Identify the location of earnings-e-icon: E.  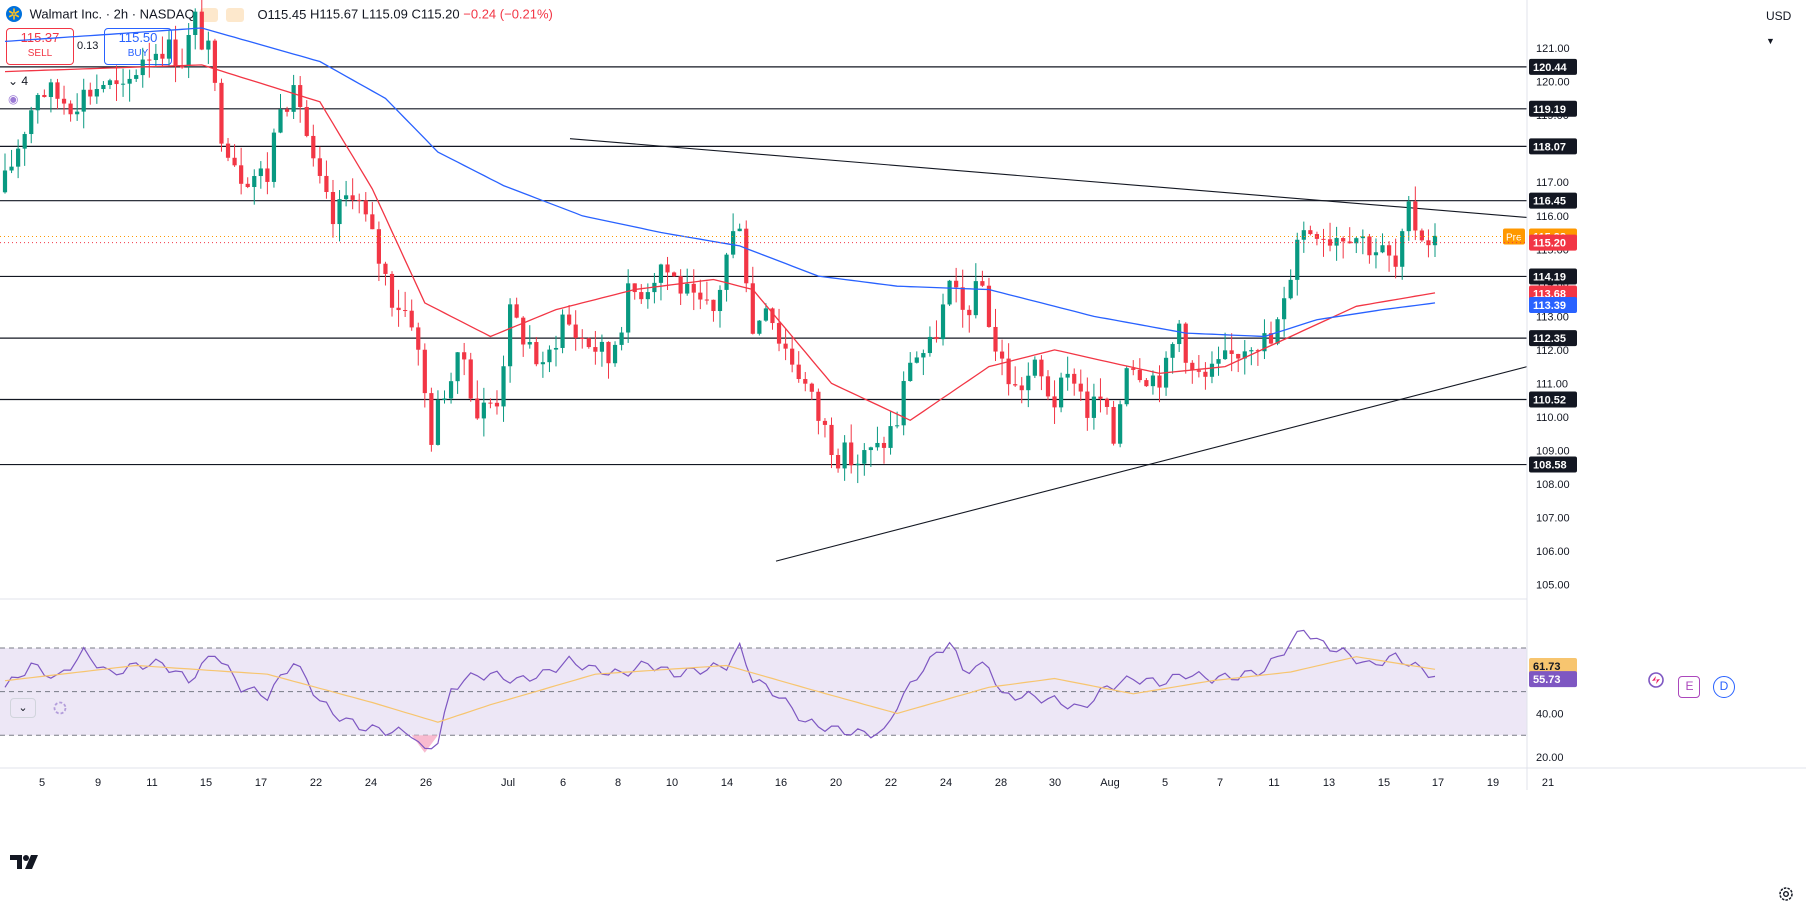
(1689, 687).